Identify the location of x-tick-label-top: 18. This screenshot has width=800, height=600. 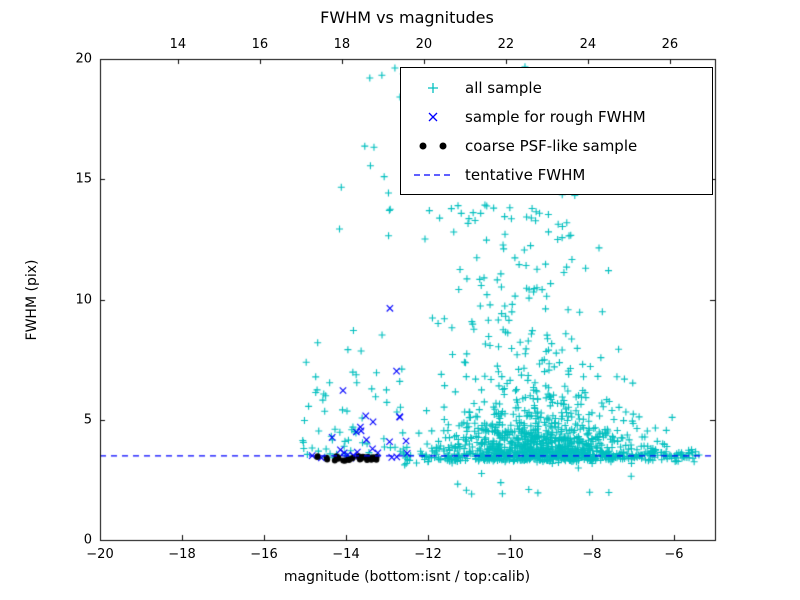
(342, 44).